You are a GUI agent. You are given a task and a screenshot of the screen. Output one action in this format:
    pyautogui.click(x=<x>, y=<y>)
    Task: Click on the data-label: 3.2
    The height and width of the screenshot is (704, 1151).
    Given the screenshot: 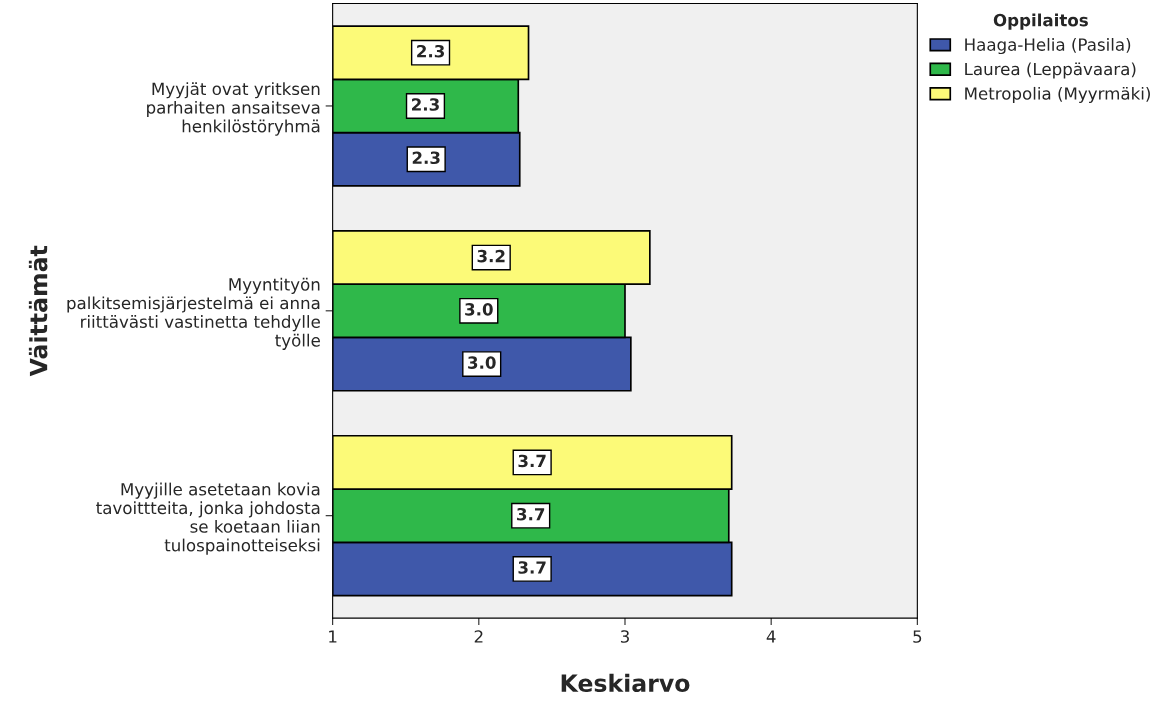 What is the action you would take?
    pyautogui.click(x=491, y=256)
    